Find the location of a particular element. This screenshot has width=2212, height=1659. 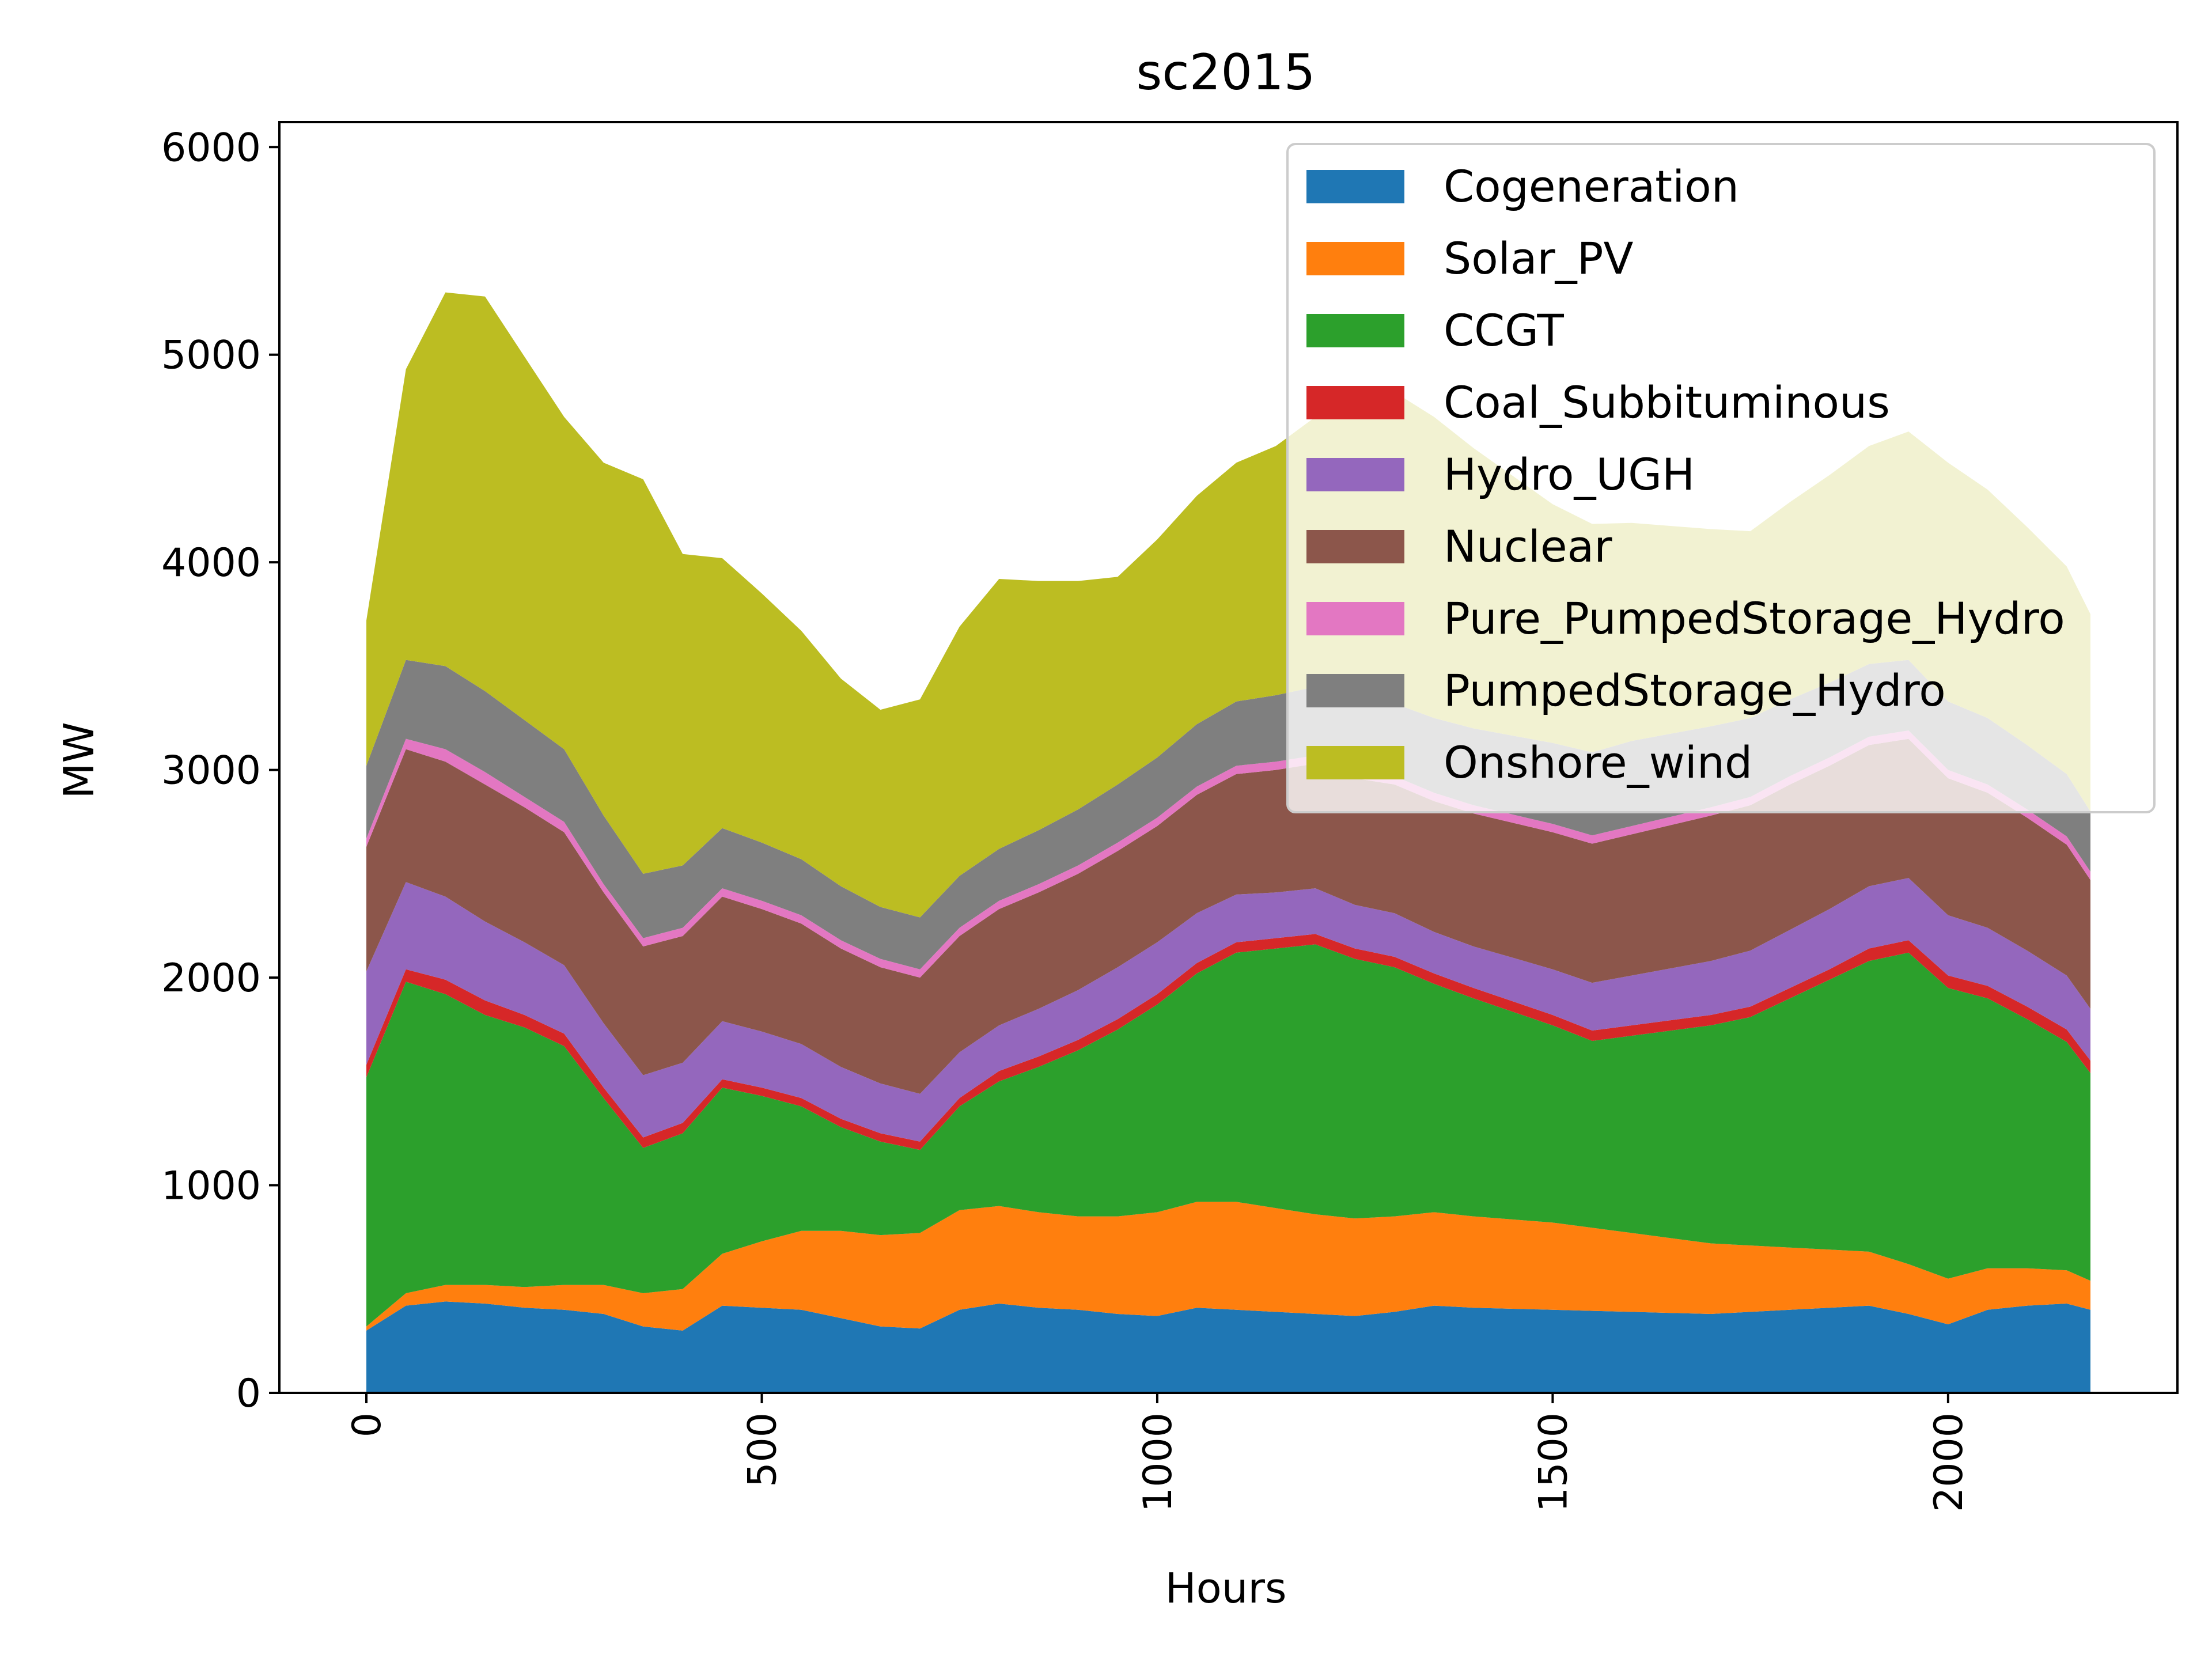

x-tick-label: 0 is located at coordinates (367, 1424).